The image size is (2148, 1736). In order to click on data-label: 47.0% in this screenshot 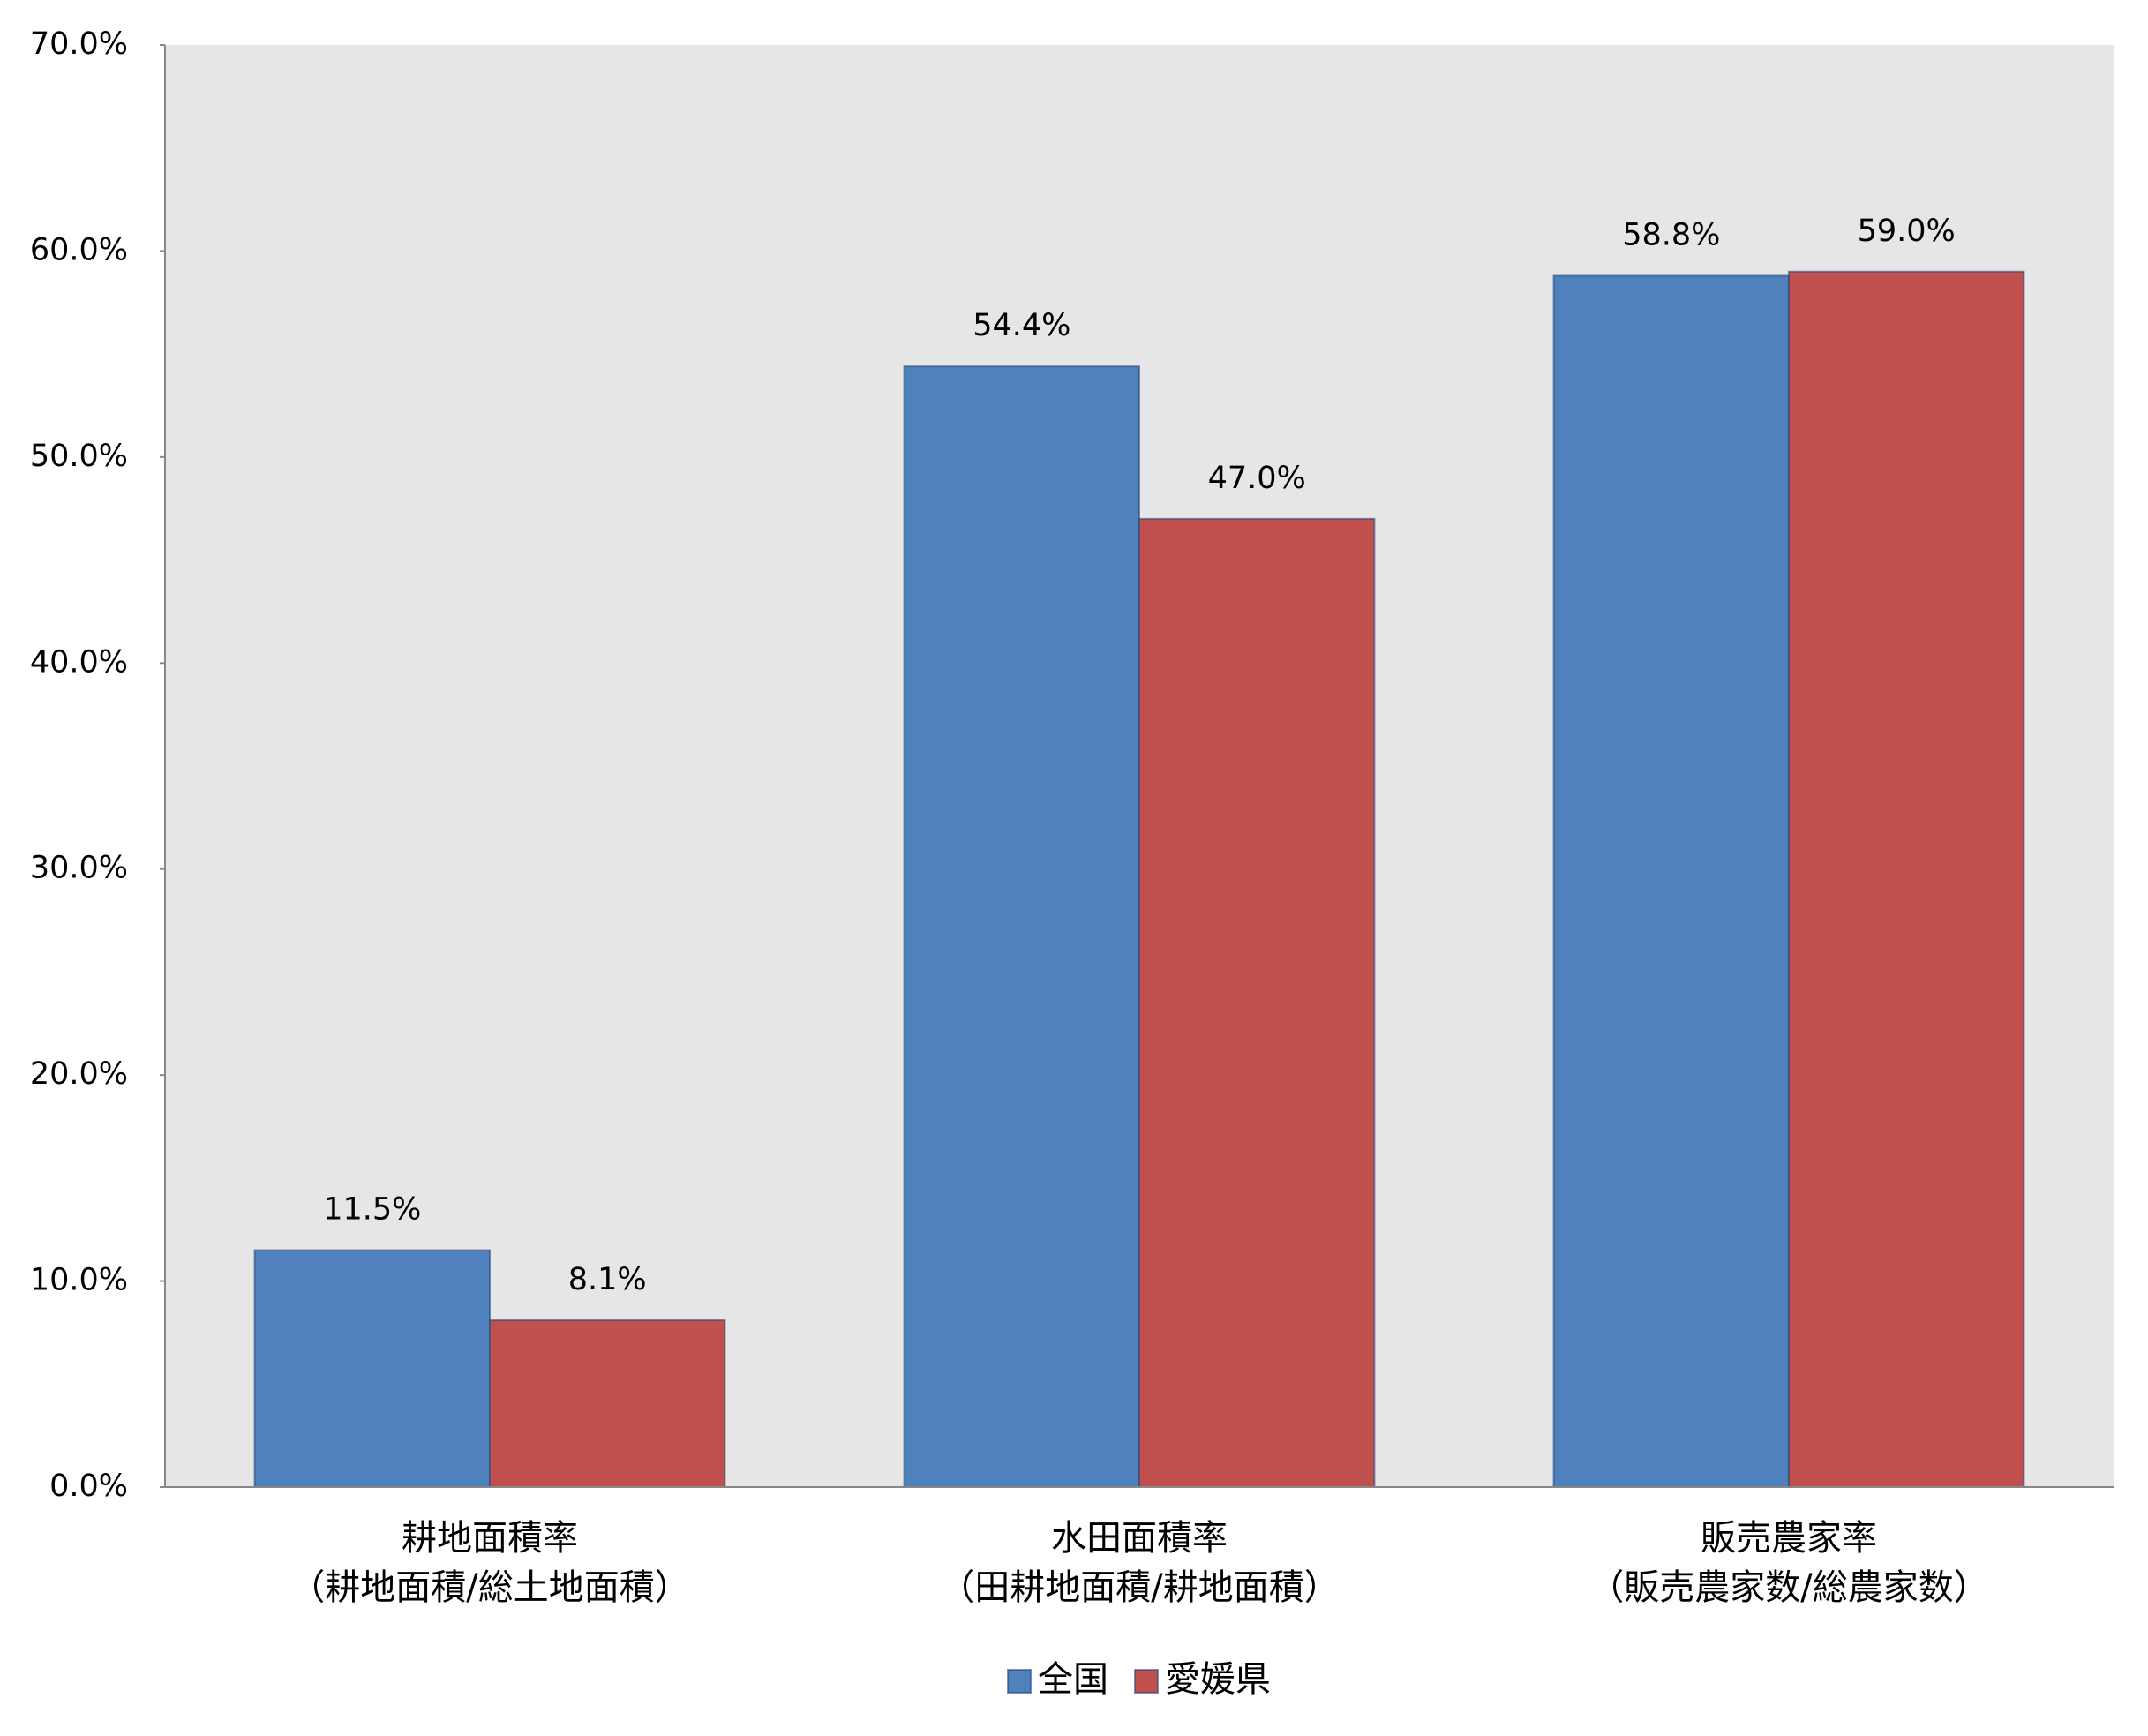, I will do `click(1257, 479)`.